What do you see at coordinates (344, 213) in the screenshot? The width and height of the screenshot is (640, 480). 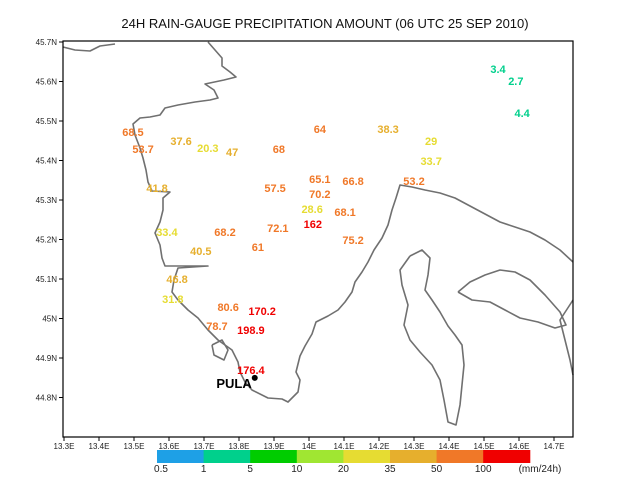 I see `station-value: 68.1` at bounding box center [344, 213].